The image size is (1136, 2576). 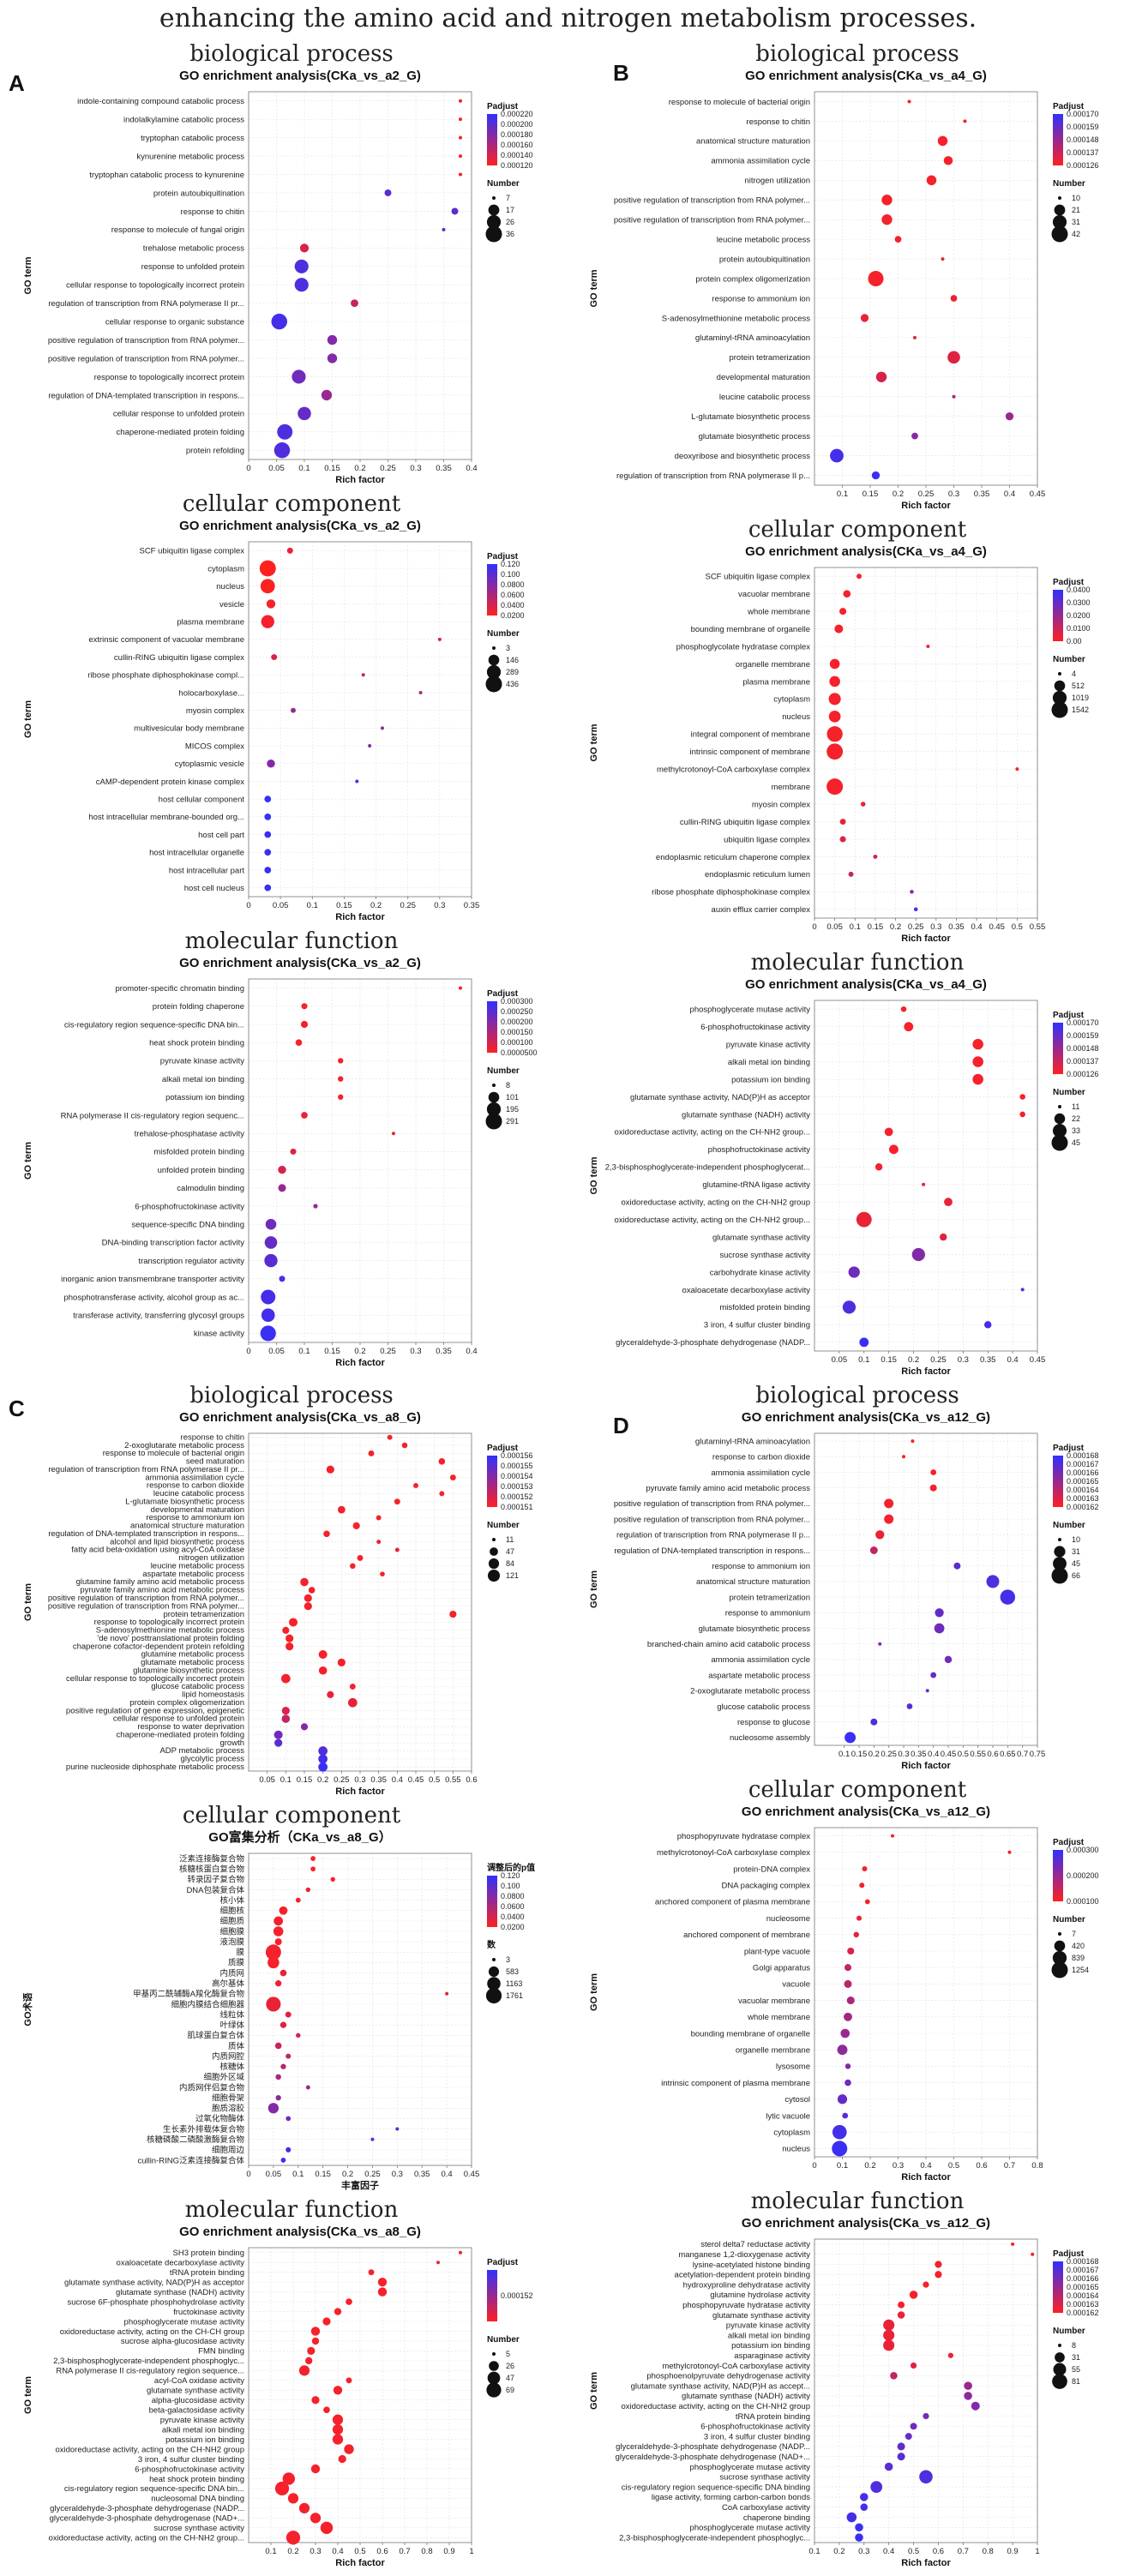 What do you see at coordinates (1083, 2270) in the screenshot?
I see `padjust-legend-value: 0.000167` at bounding box center [1083, 2270].